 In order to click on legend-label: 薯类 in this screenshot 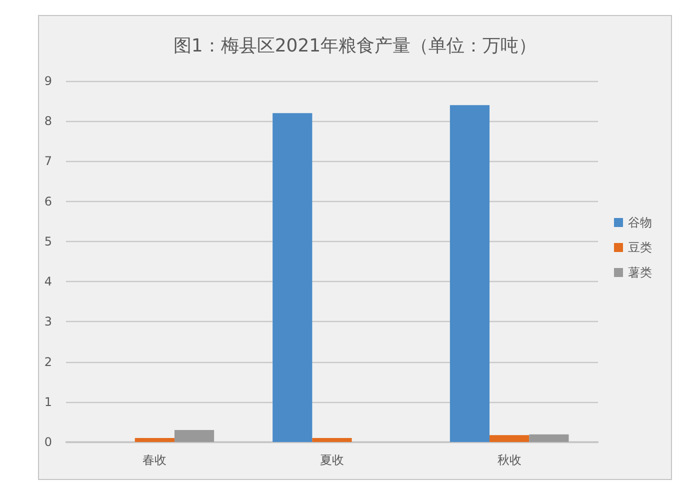, I will do `click(640, 273)`.